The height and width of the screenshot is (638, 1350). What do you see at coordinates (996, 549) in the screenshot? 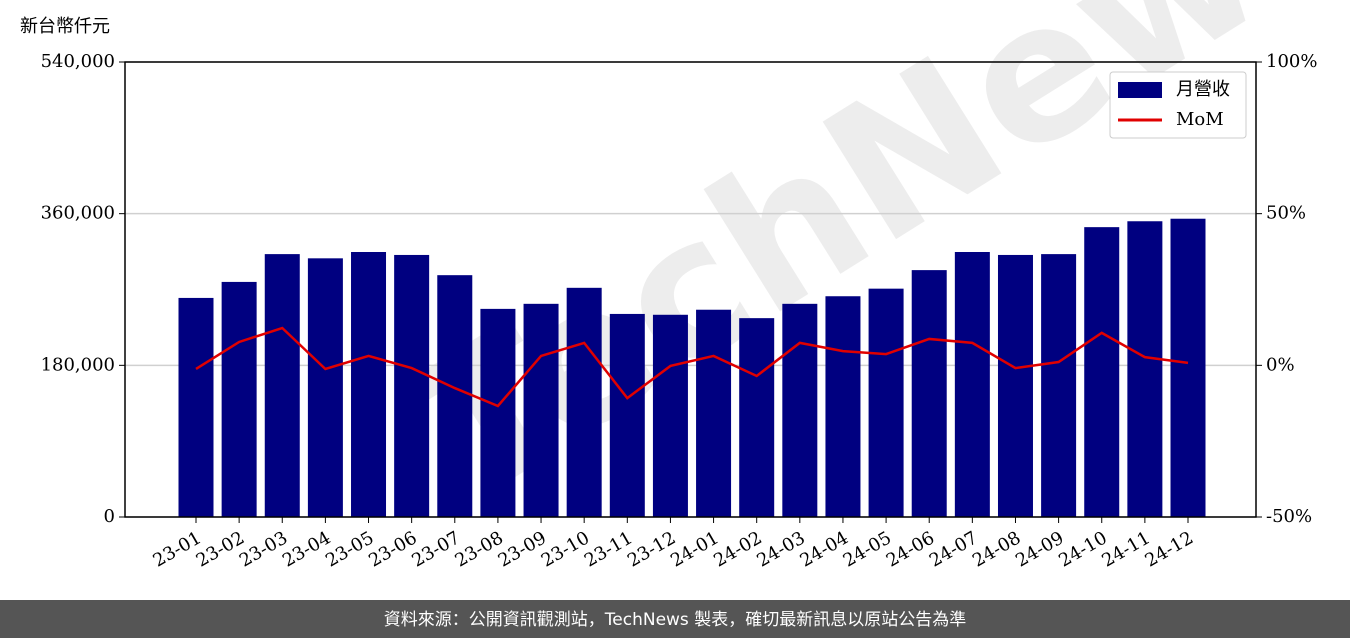
I see `x-tick-label: 24-08` at bounding box center [996, 549].